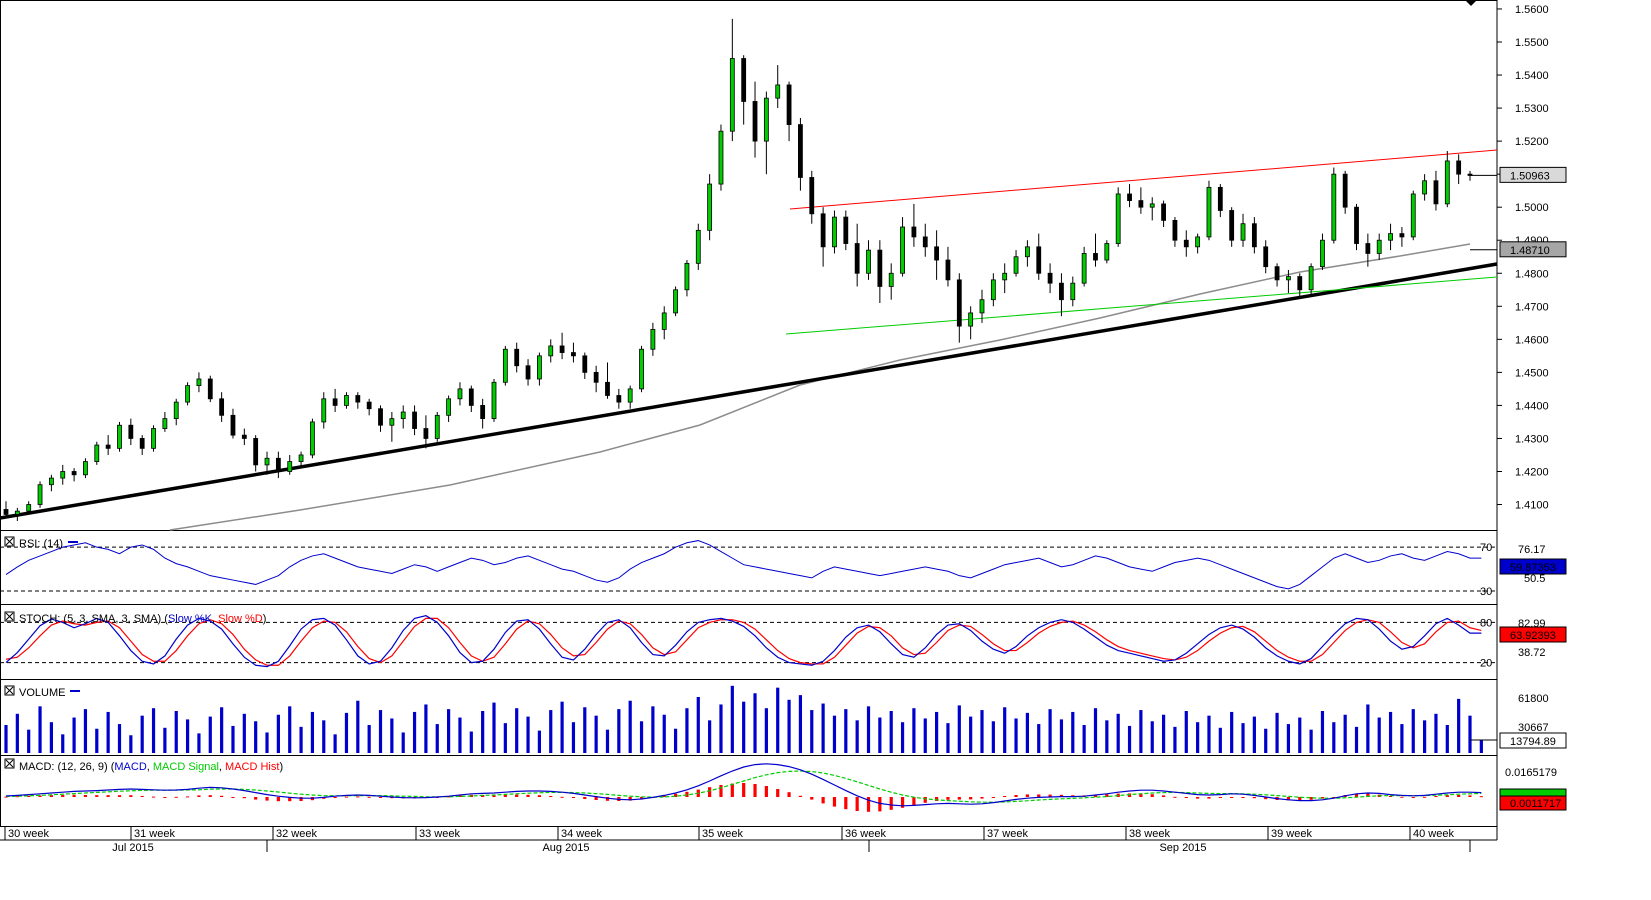 The image size is (1651, 900). I want to click on stoch-d-line, so click(743, 641).